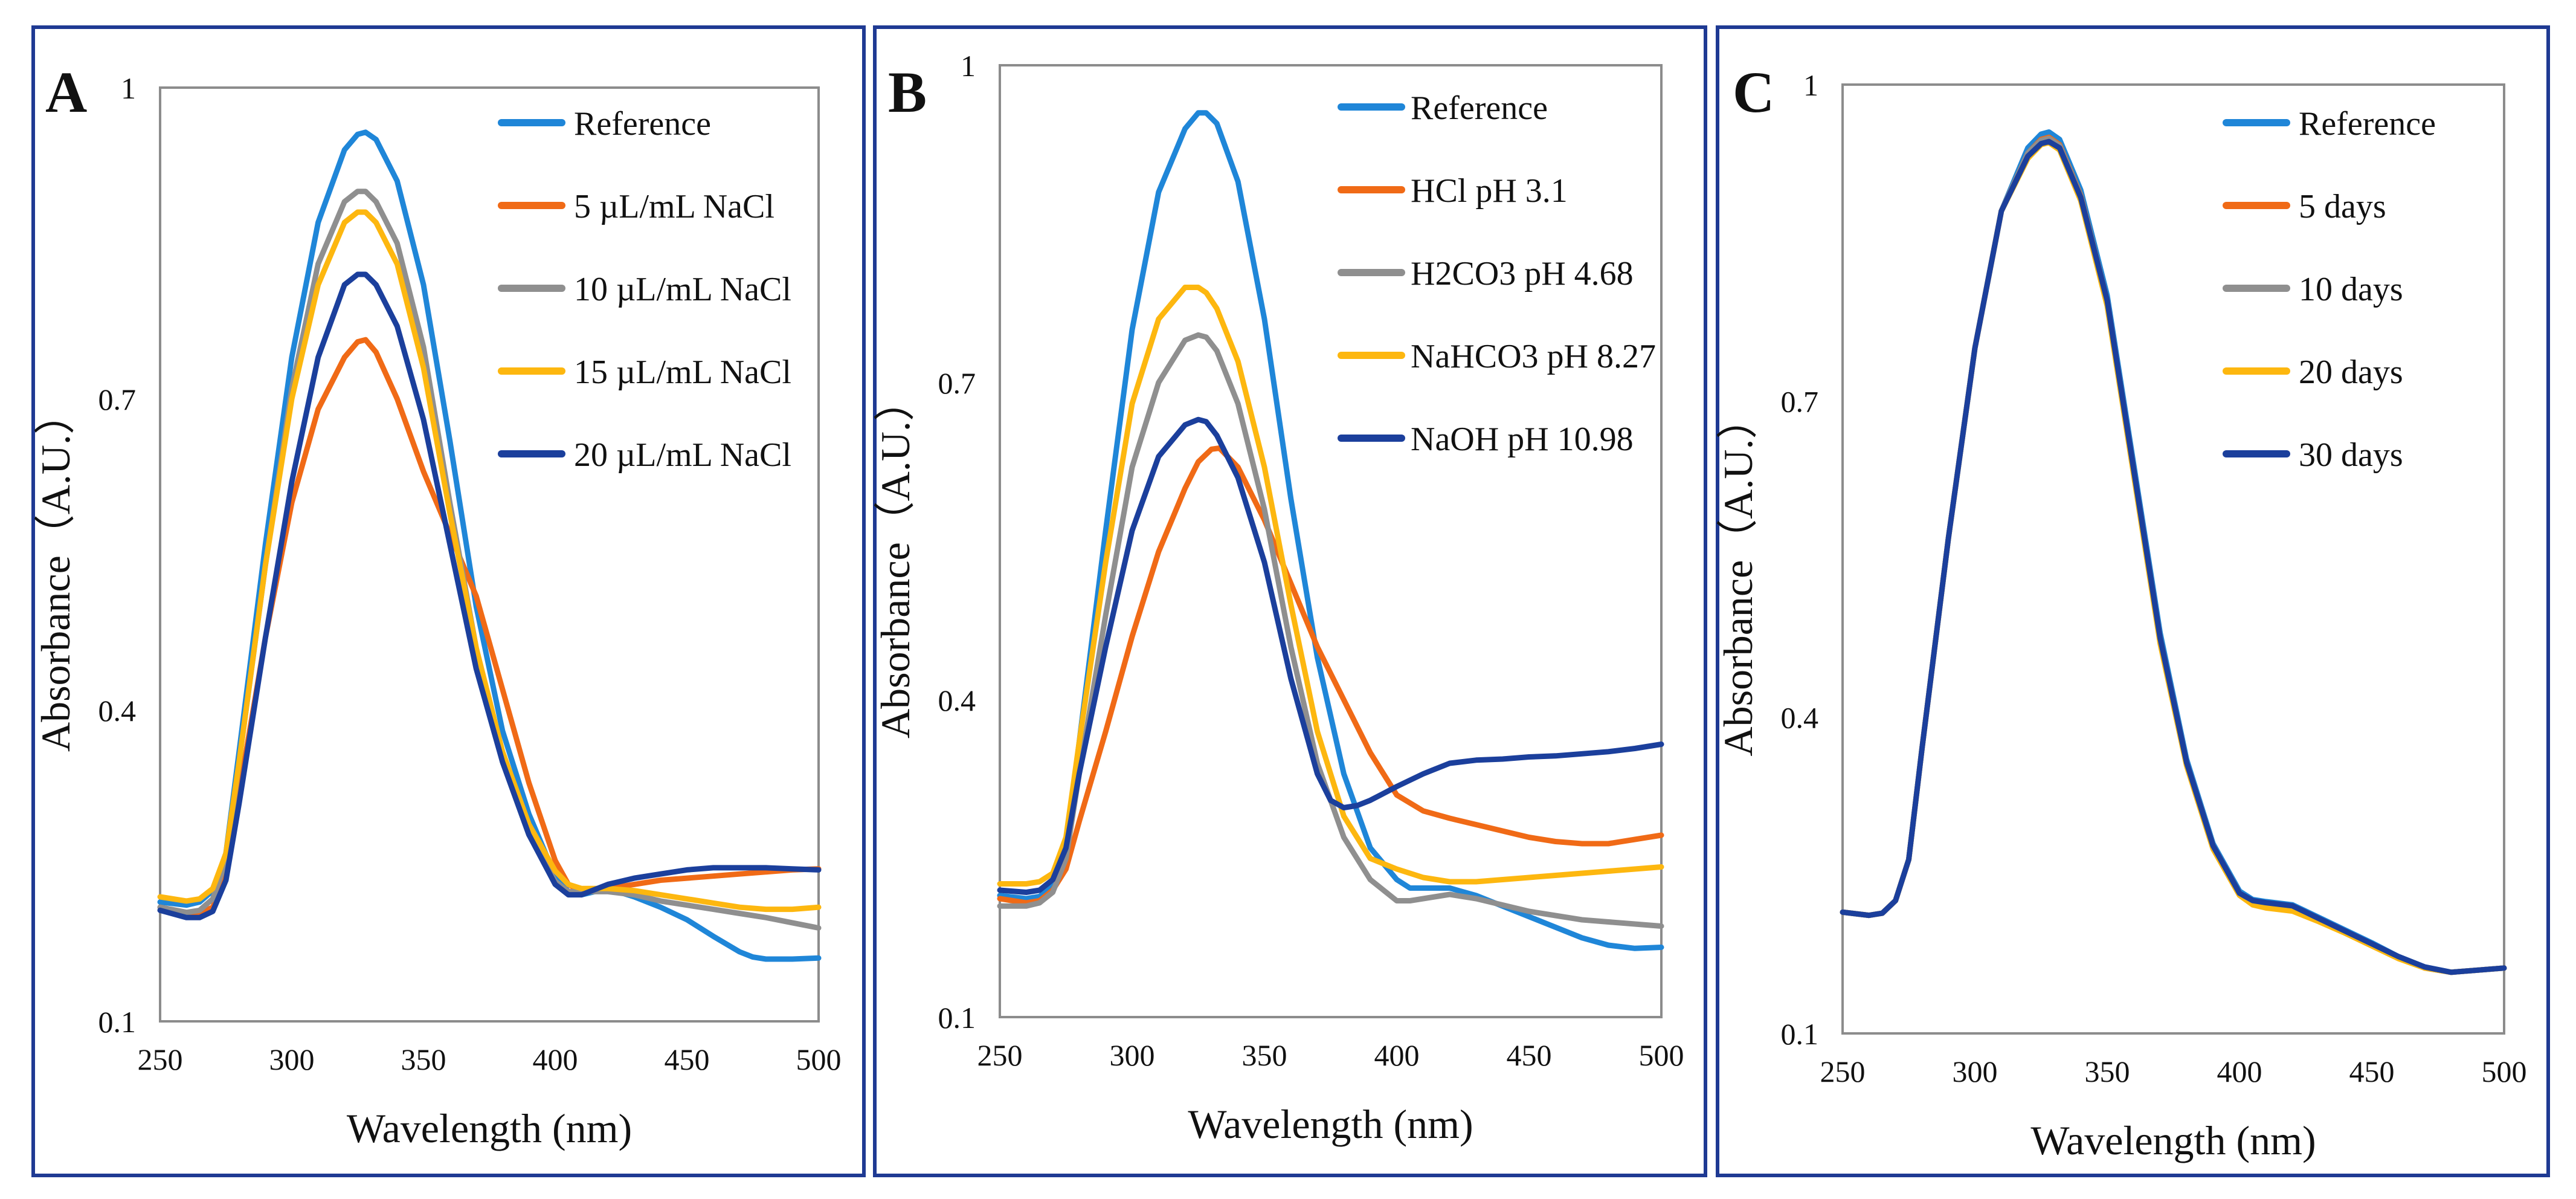  I want to click on legend: Reference 5 days 10 days 20 days 30 days, so click(2329, 289).